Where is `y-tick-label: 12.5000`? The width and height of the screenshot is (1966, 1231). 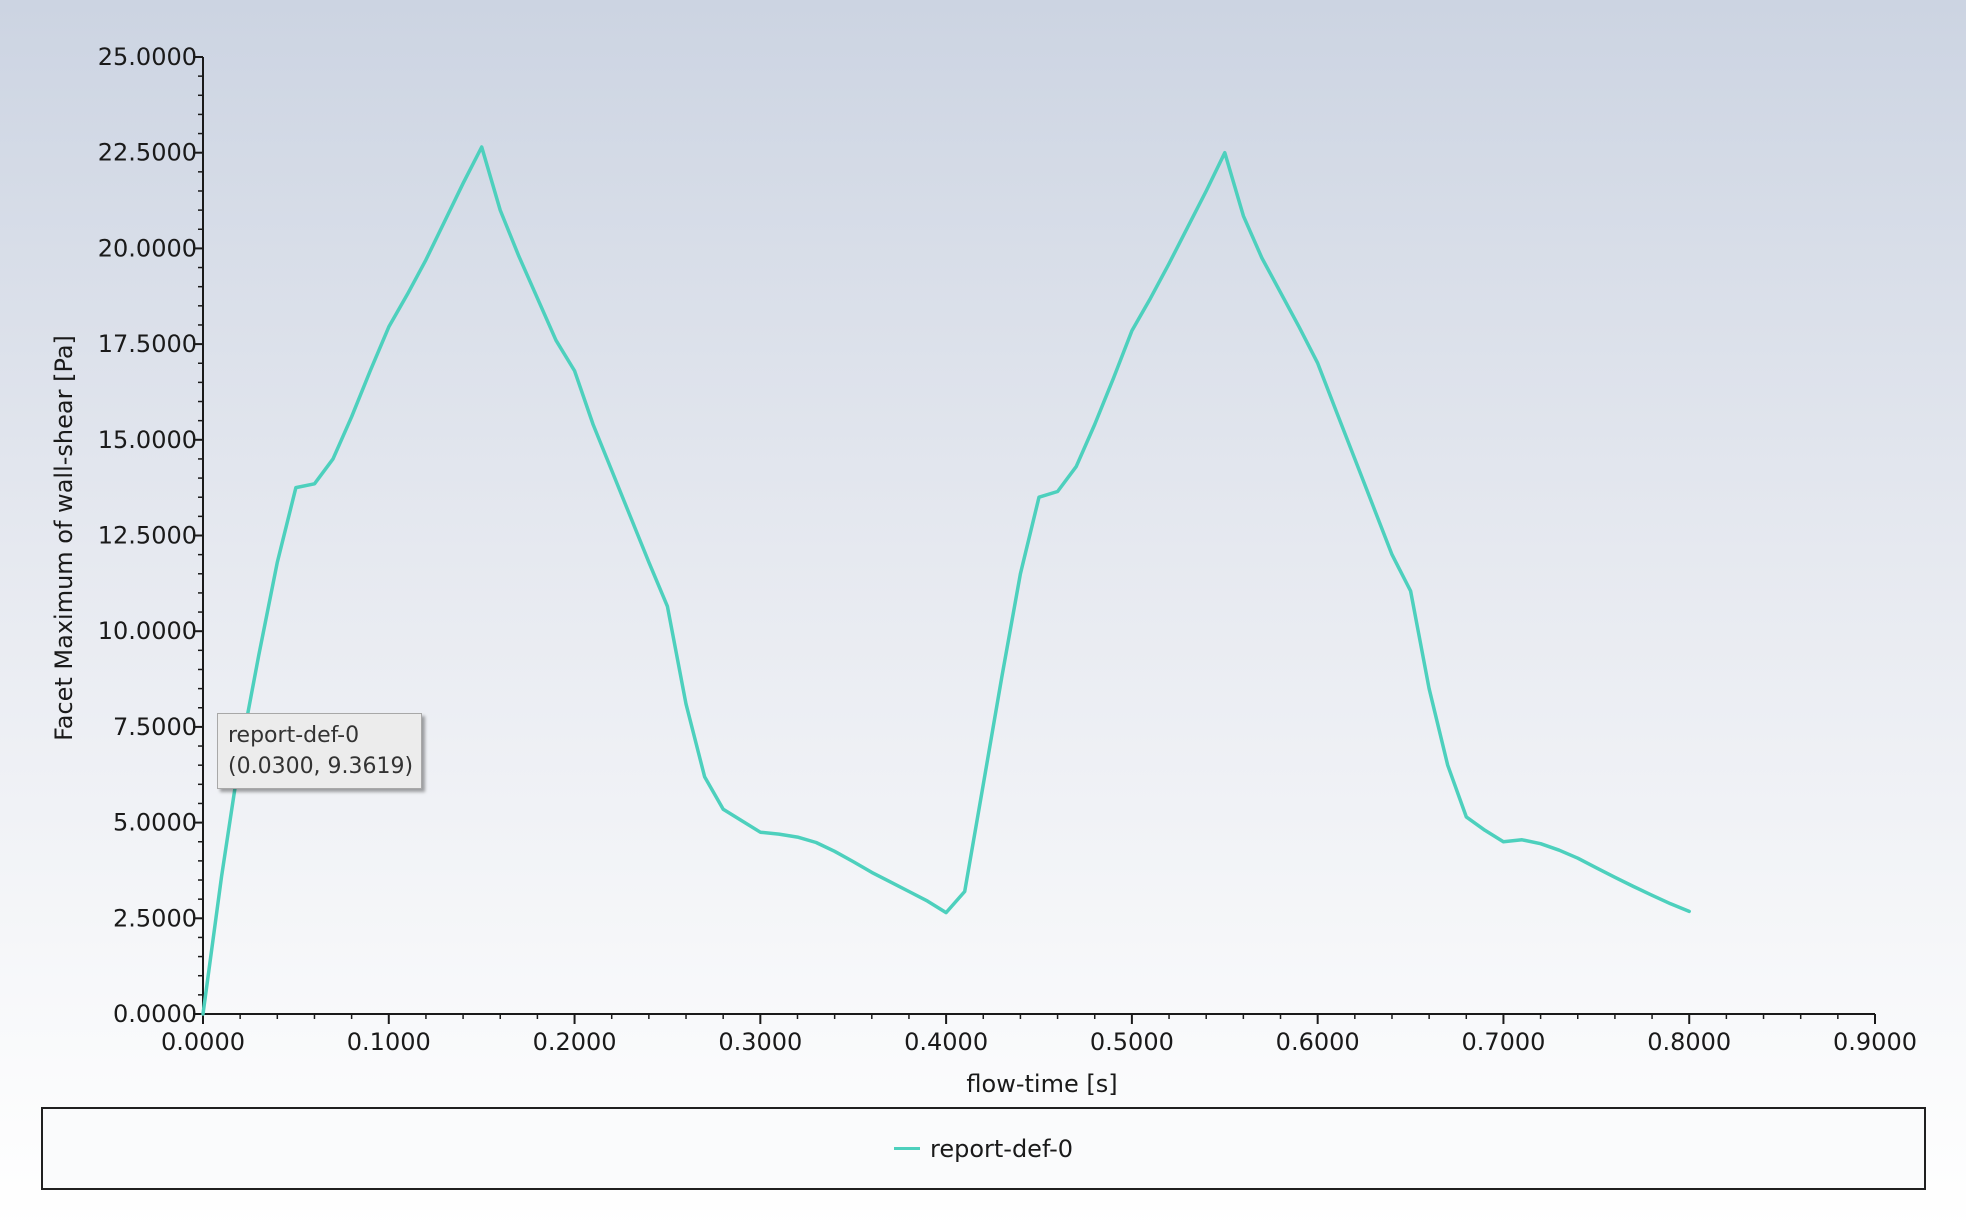 y-tick-label: 12.5000 is located at coordinates (147, 536).